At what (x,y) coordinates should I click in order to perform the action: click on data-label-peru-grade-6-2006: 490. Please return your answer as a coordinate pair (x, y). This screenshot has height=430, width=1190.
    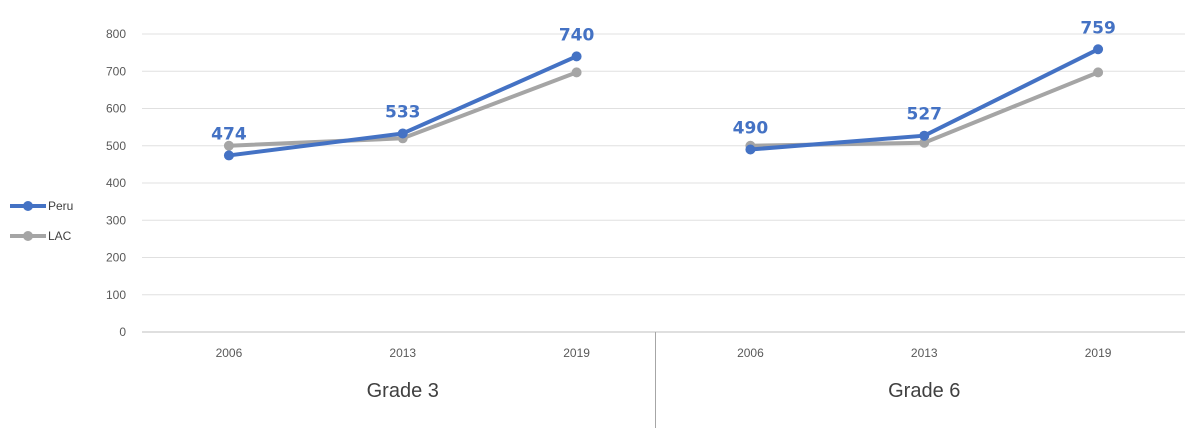
    Looking at the image, I should click on (751, 128).